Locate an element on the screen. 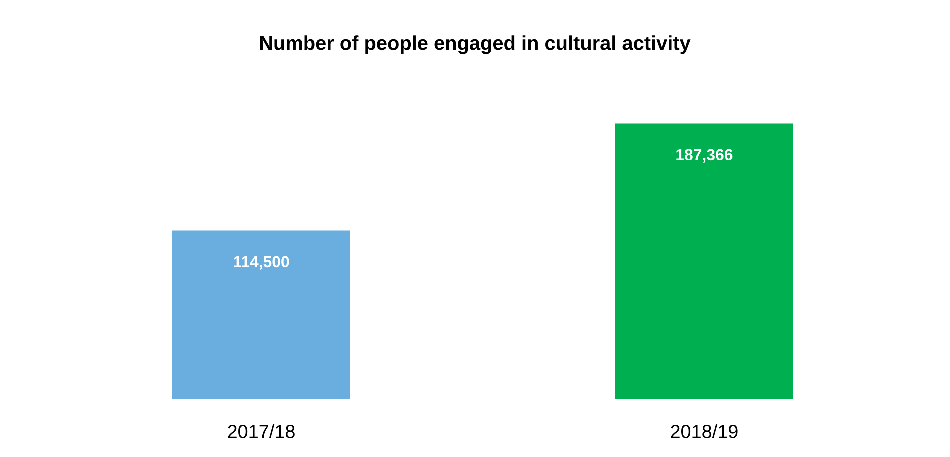 The height and width of the screenshot is (457, 950). x-tick-label: 2017/18 is located at coordinates (261, 431).